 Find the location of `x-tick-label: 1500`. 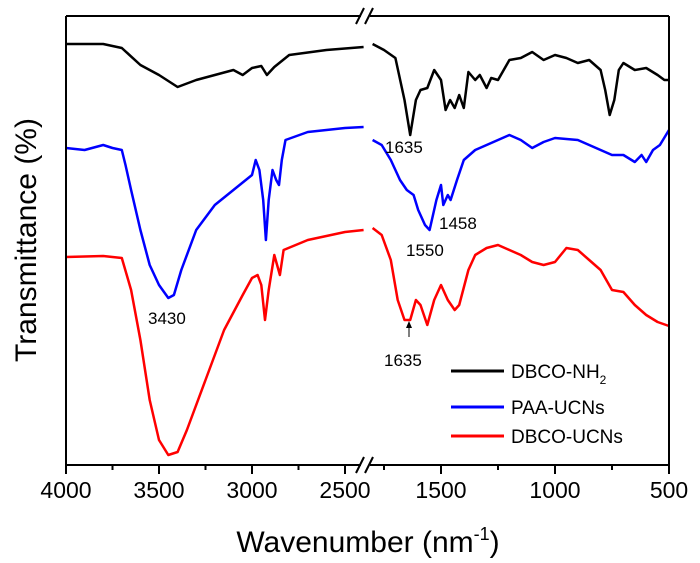

x-tick-label: 1500 is located at coordinates (440, 490).